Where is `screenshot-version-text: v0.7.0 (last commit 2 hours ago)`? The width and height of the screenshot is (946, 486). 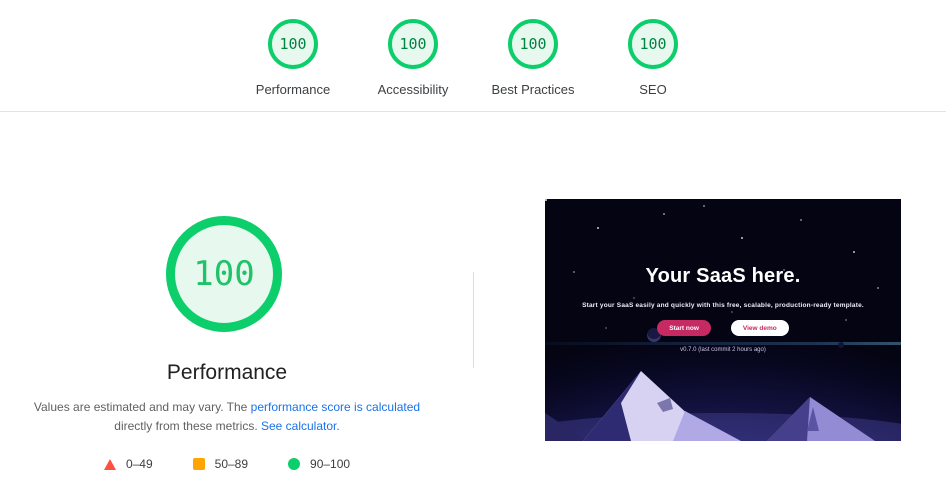
screenshot-version-text: v0.7.0 (last commit 2 hours ago) is located at coordinates (723, 350).